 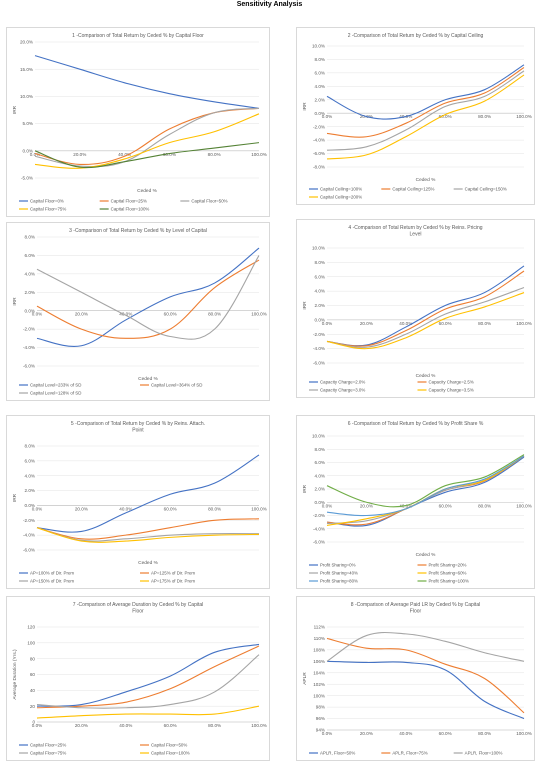 I want to click on y-tick-label: 102%, so click(x=319, y=684).